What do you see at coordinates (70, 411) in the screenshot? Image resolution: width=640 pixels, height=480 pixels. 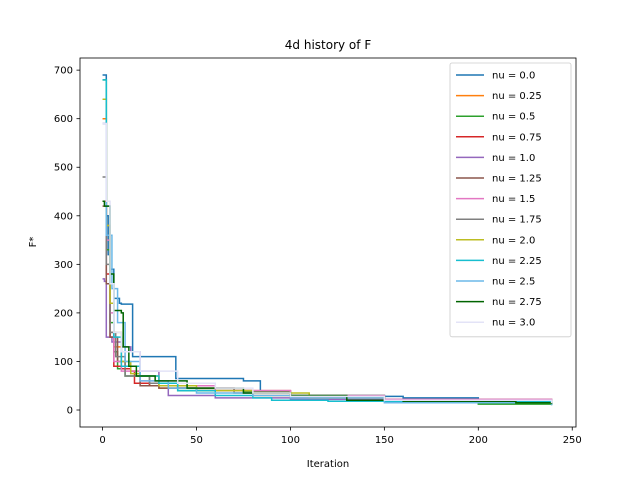 I see `y-tick-label-0: 0` at bounding box center [70, 411].